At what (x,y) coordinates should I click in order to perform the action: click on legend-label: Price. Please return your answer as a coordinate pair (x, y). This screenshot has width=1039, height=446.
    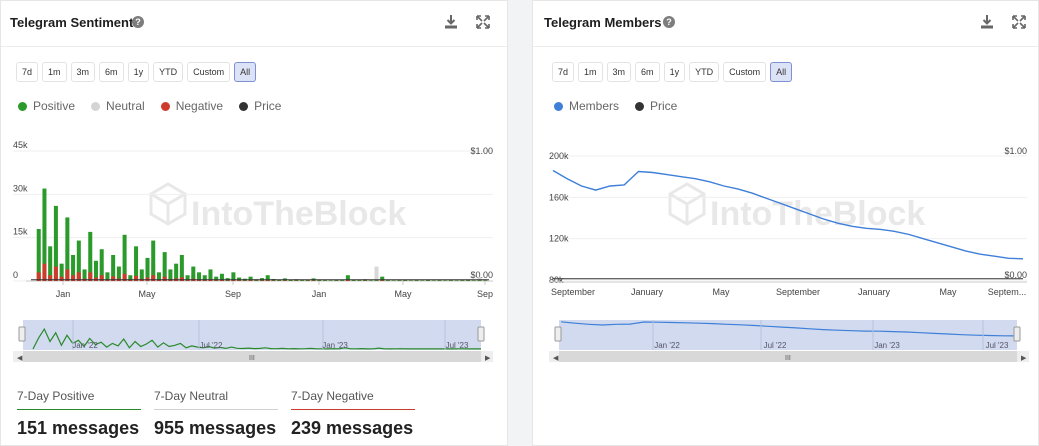
    Looking at the image, I should click on (268, 106).